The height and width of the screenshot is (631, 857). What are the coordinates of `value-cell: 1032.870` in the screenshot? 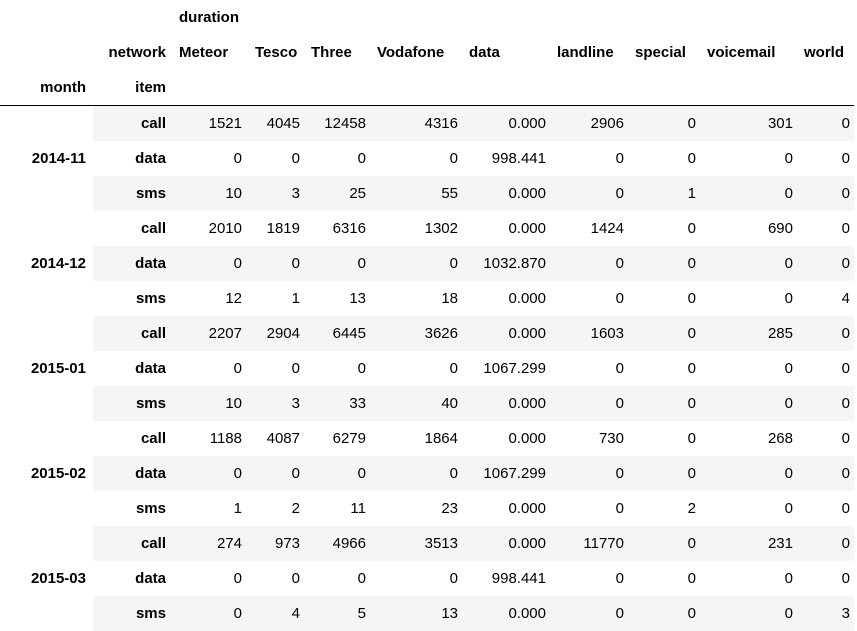 It's located at (506, 263).